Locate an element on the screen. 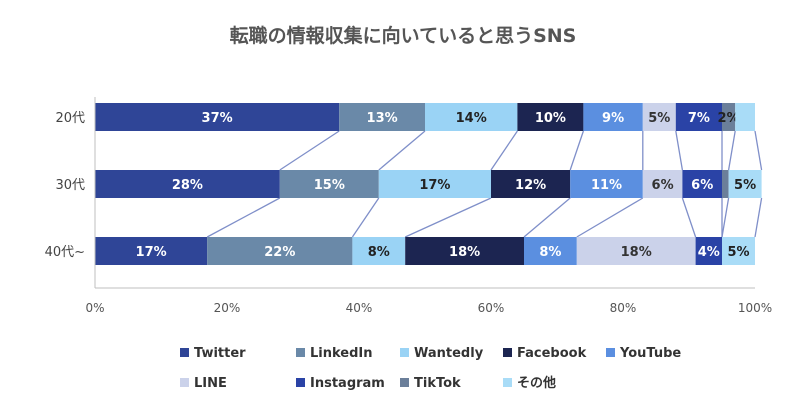  x-tick-label: 100% is located at coordinates (755, 308).